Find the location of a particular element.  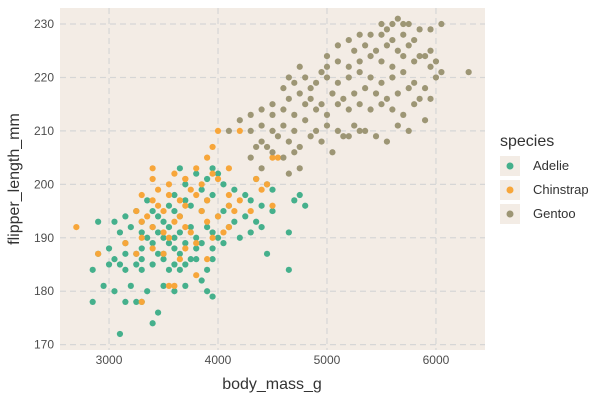

legend: species Adelie Chinstrap Gentoo is located at coordinates (544, 178).